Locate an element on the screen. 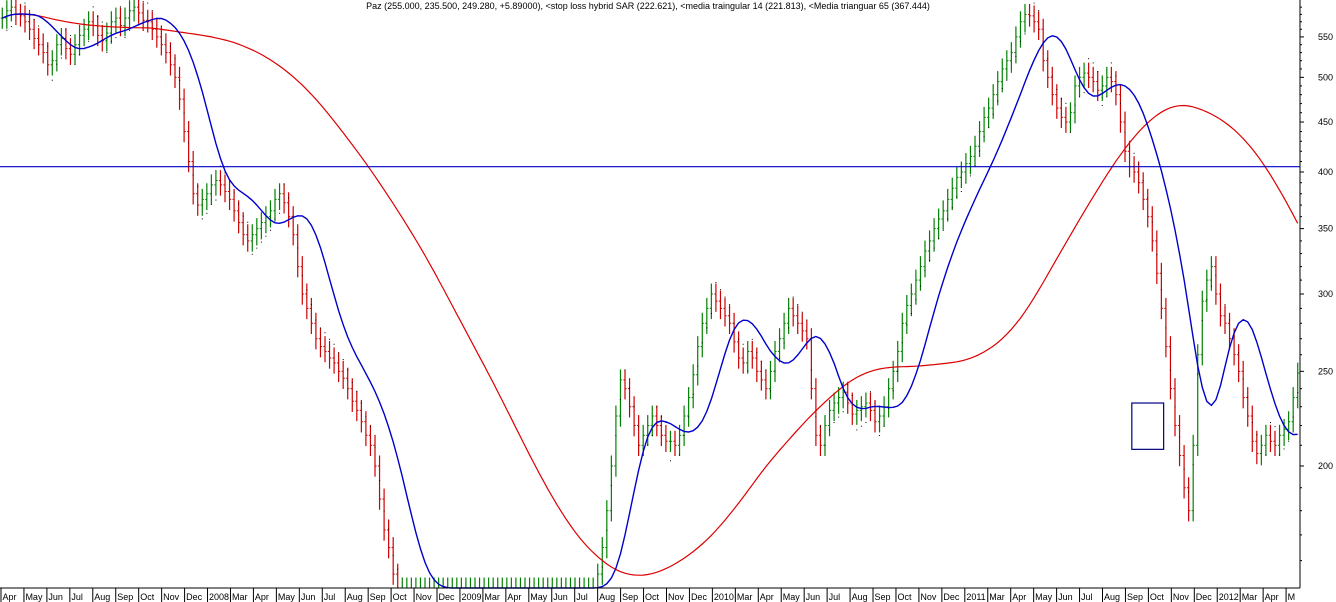 The width and height of the screenshot is (1336, 602). y-tick-label: 250 is located at coordinates (1325, 371).